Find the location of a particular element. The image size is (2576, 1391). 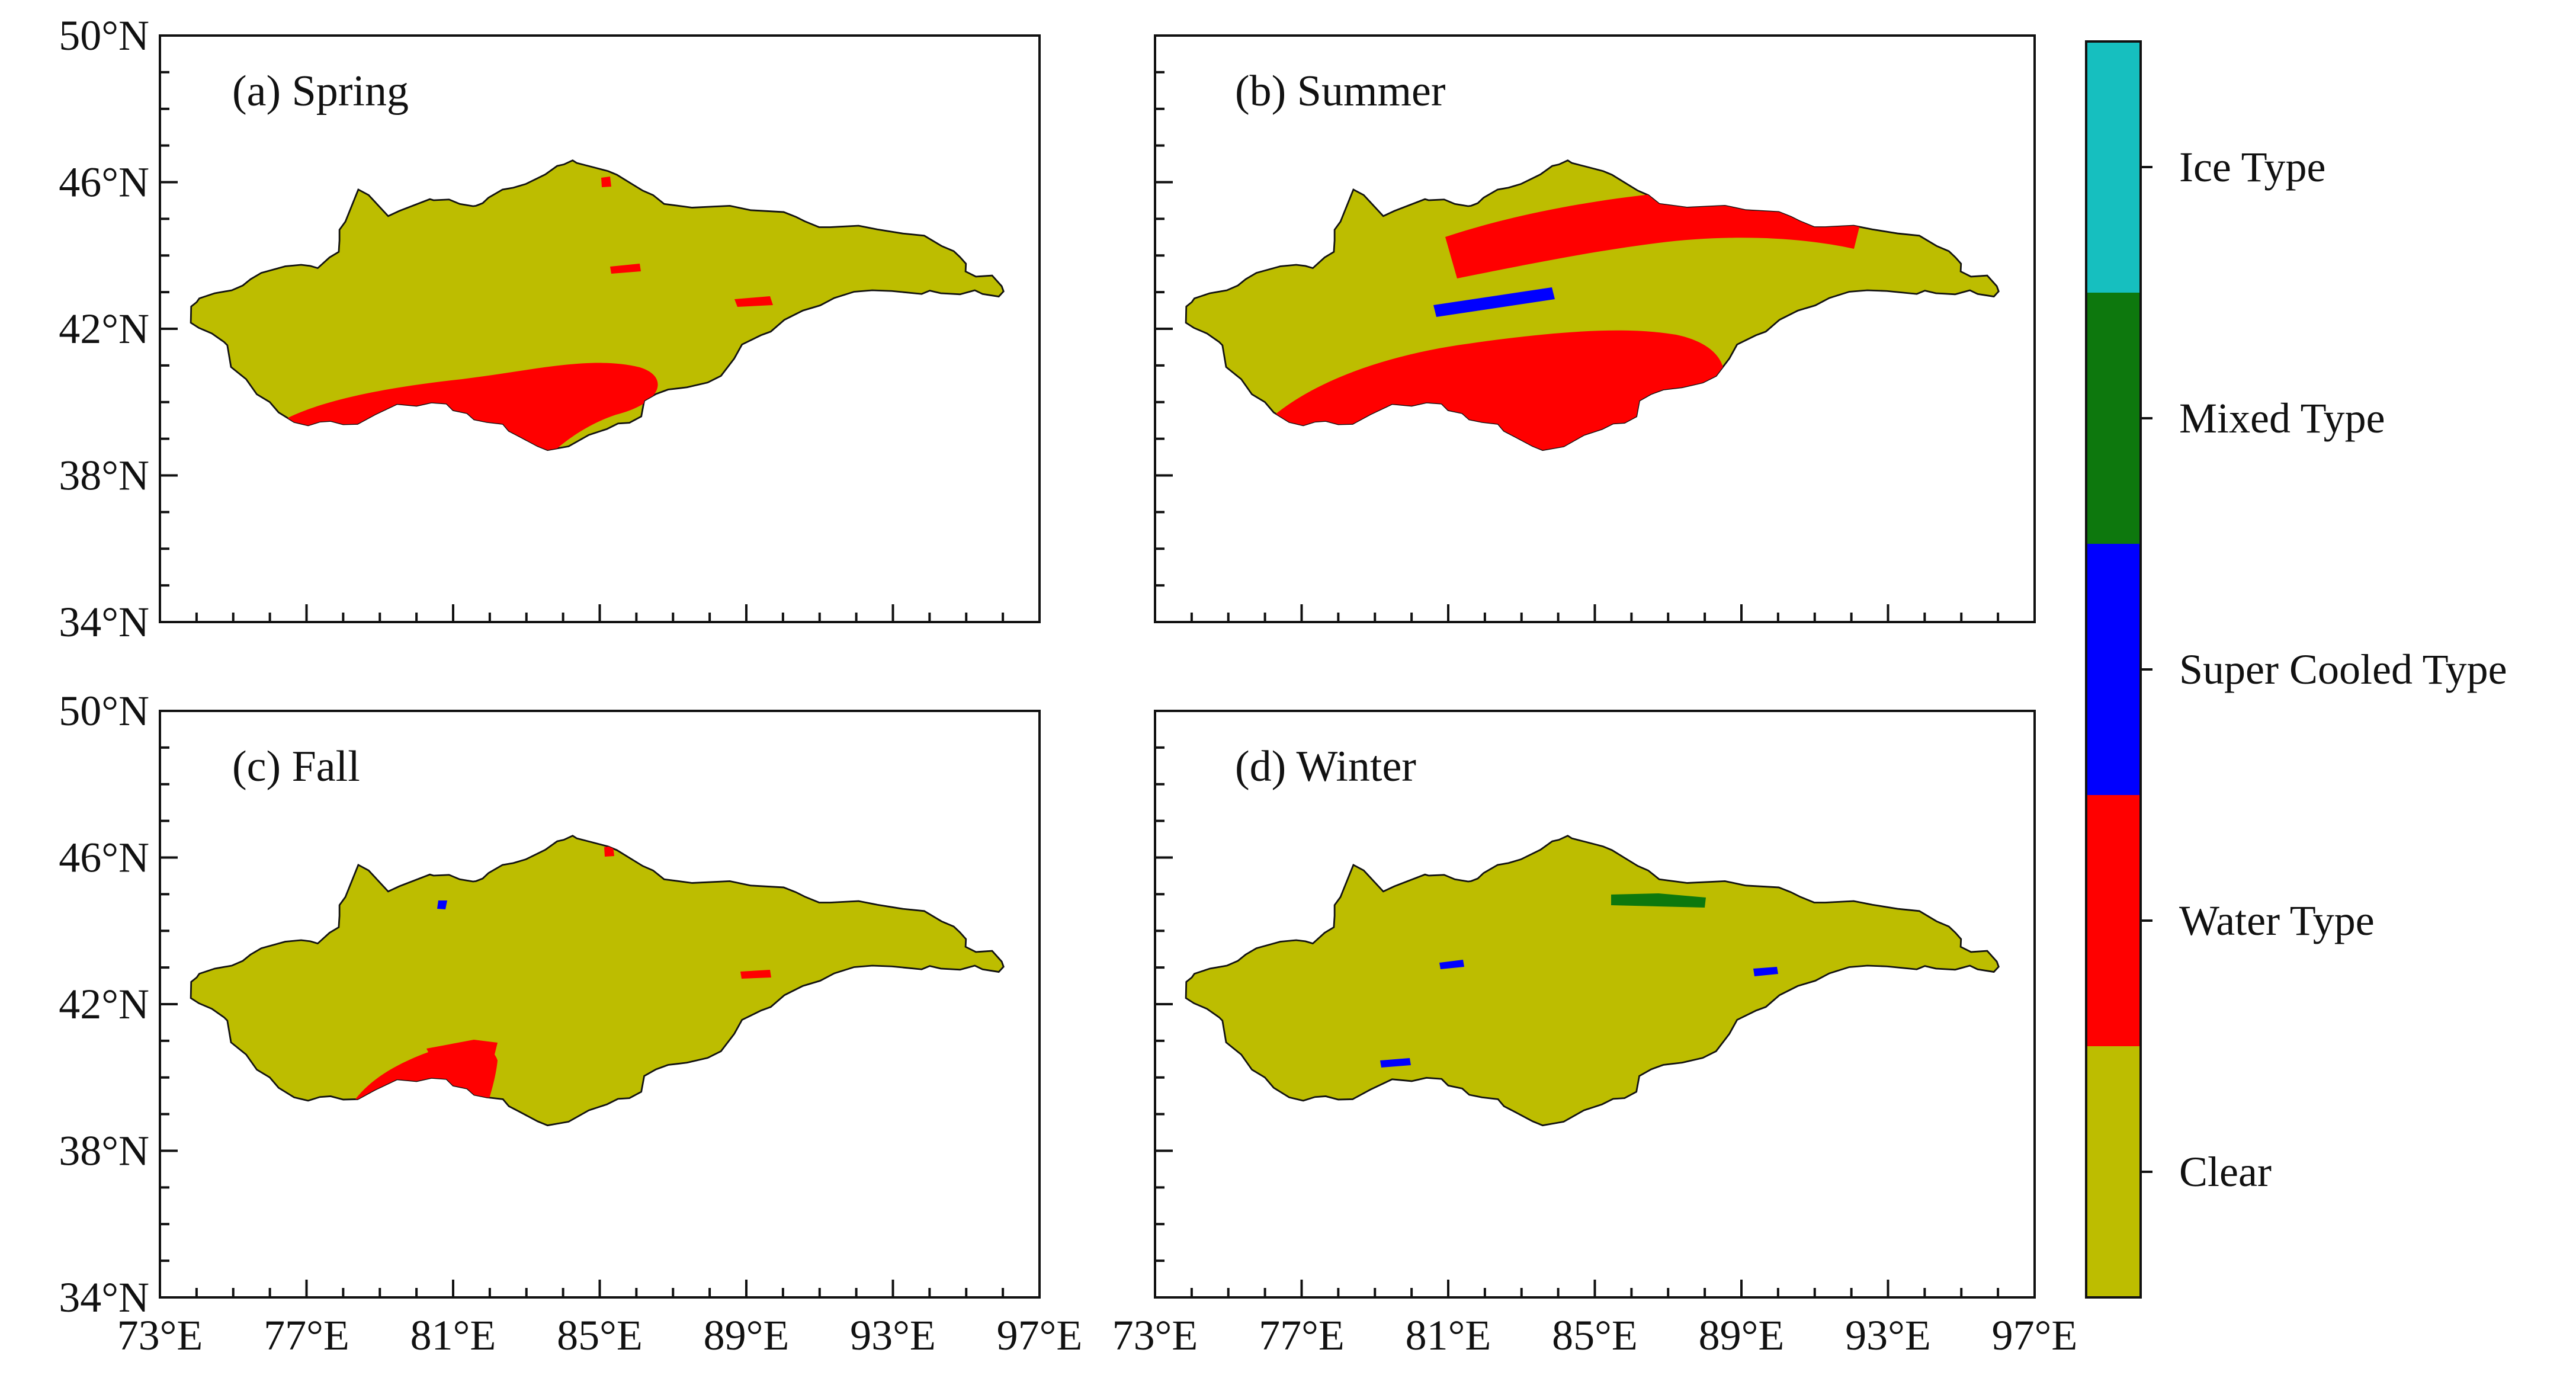

legend-label: Clear is located at coordinates (2225, 1172).